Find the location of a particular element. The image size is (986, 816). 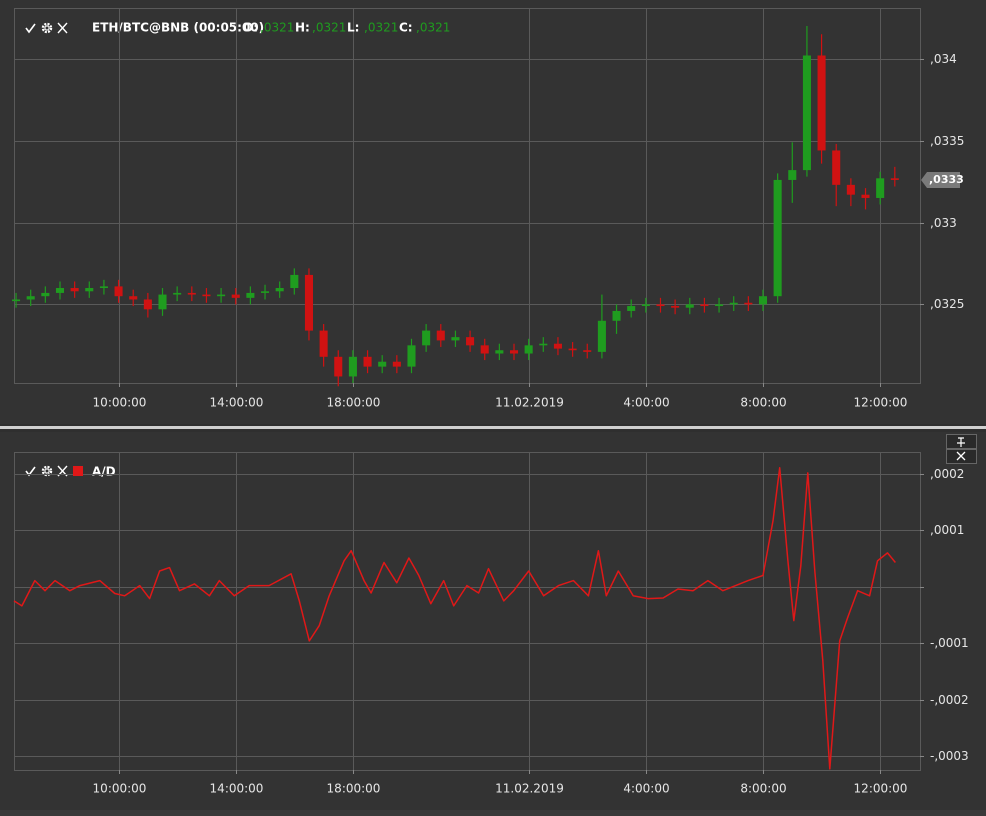

y-tick-label: ,0335 is located at coordinates (947, 141).